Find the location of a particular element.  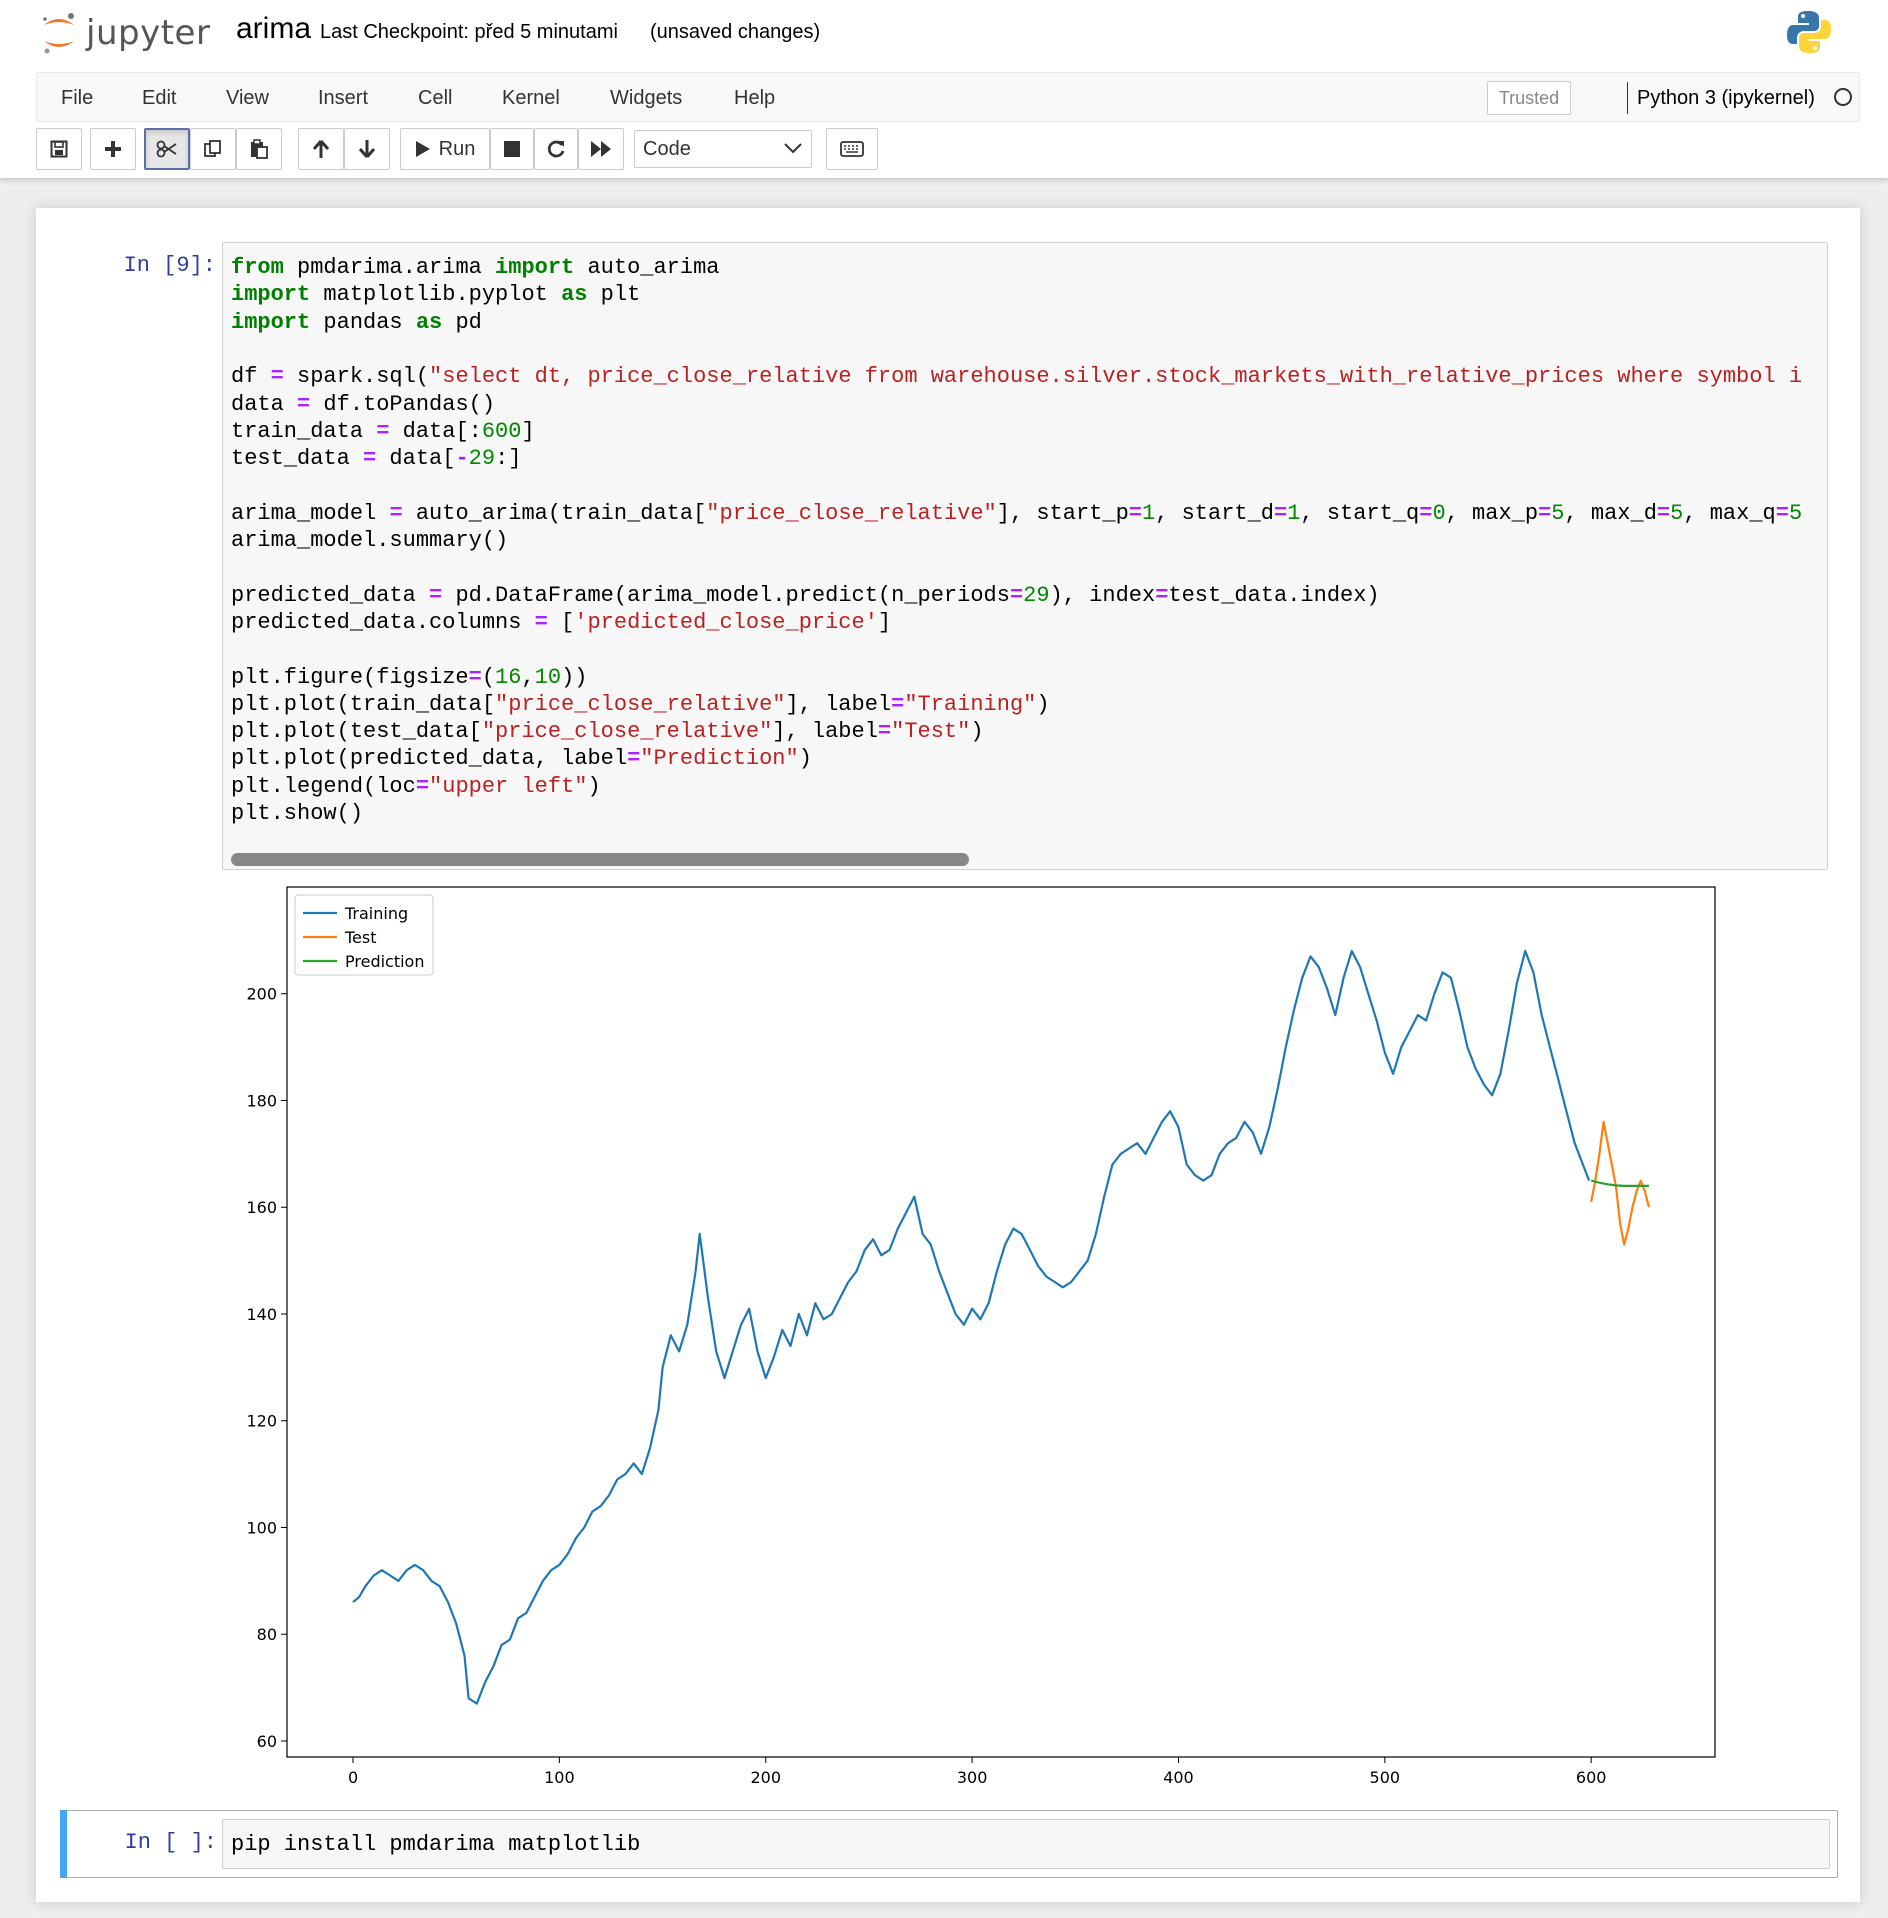

x-tick-label: 600 is located at coordinates (1591, 1777).